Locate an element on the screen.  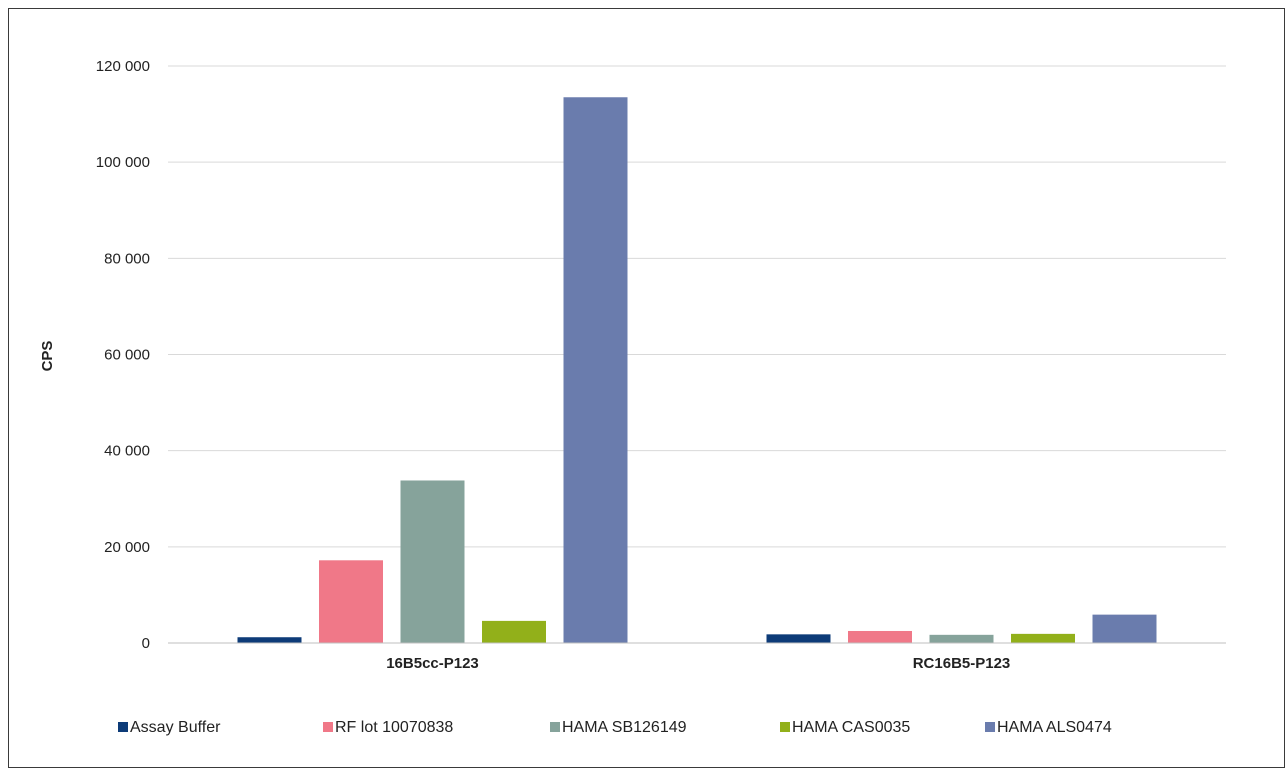
y-axis-ticks: 0 20 000 40 000 60 000 80 000 100 000 120 000 is located at coordinates (123, 355).